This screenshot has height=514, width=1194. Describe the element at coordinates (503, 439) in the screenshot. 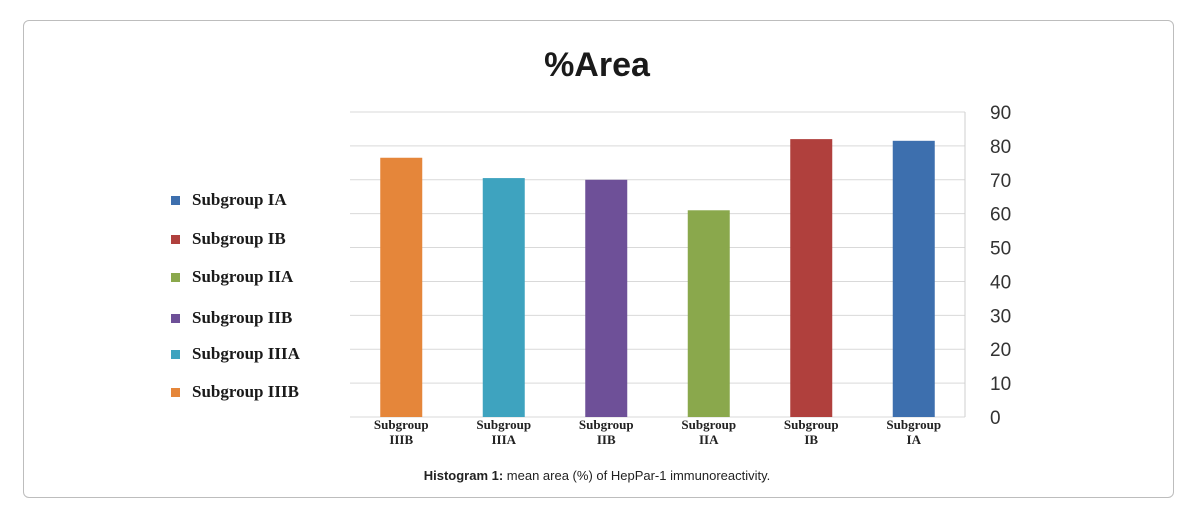

I see `x-tick-label: IIIA` at that location.